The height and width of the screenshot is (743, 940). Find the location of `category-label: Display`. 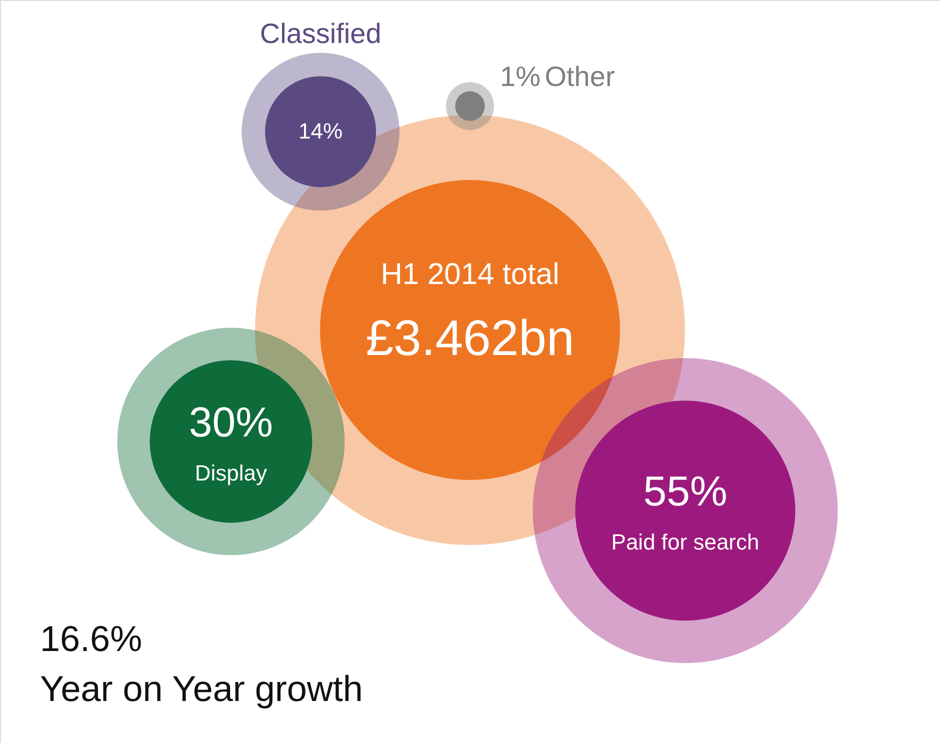

category-label: Display is located at coordinates (231, 473).